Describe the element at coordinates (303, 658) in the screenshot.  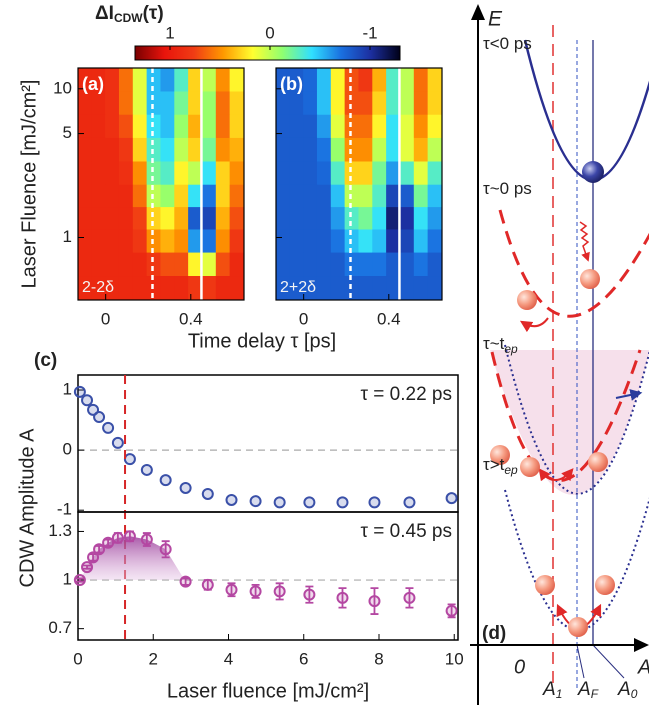
I see `x-tick-label: 6` at that location.